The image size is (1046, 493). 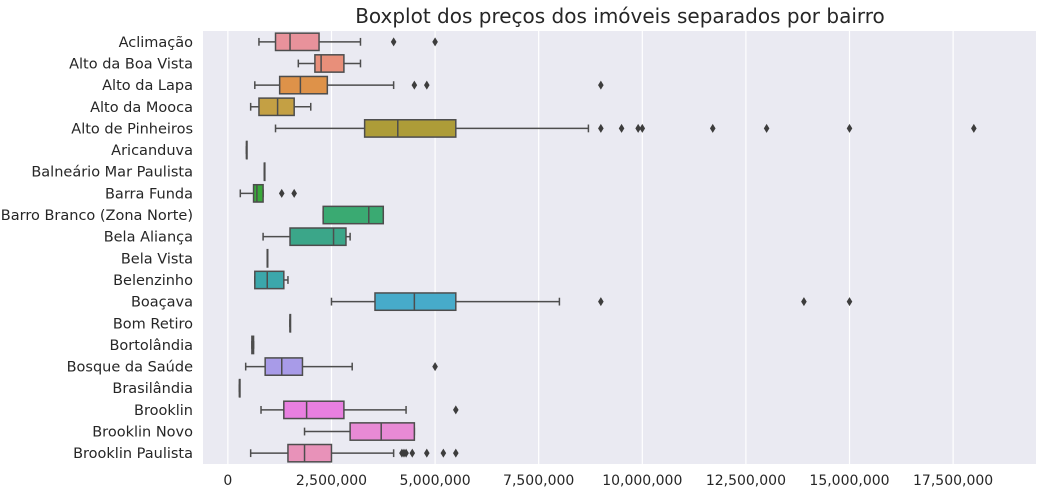 What do you see at coordinates (153, 324) in the screenshot?
I see `y-tick-label: Bom Retiro` at bounding box center [153, 324].